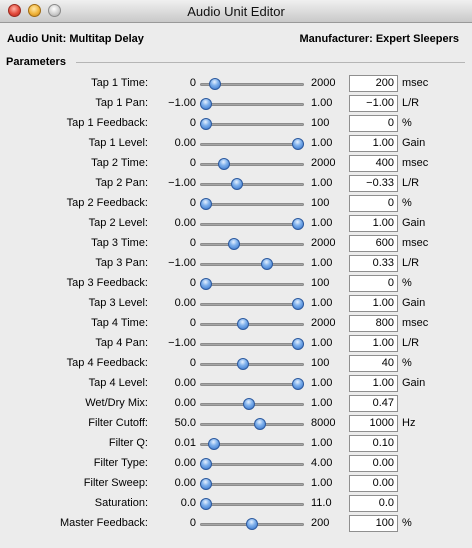  Describe the element at coordinates (323, 243) in the screenshot. I see `parameter-max-label: 2000` at that location.